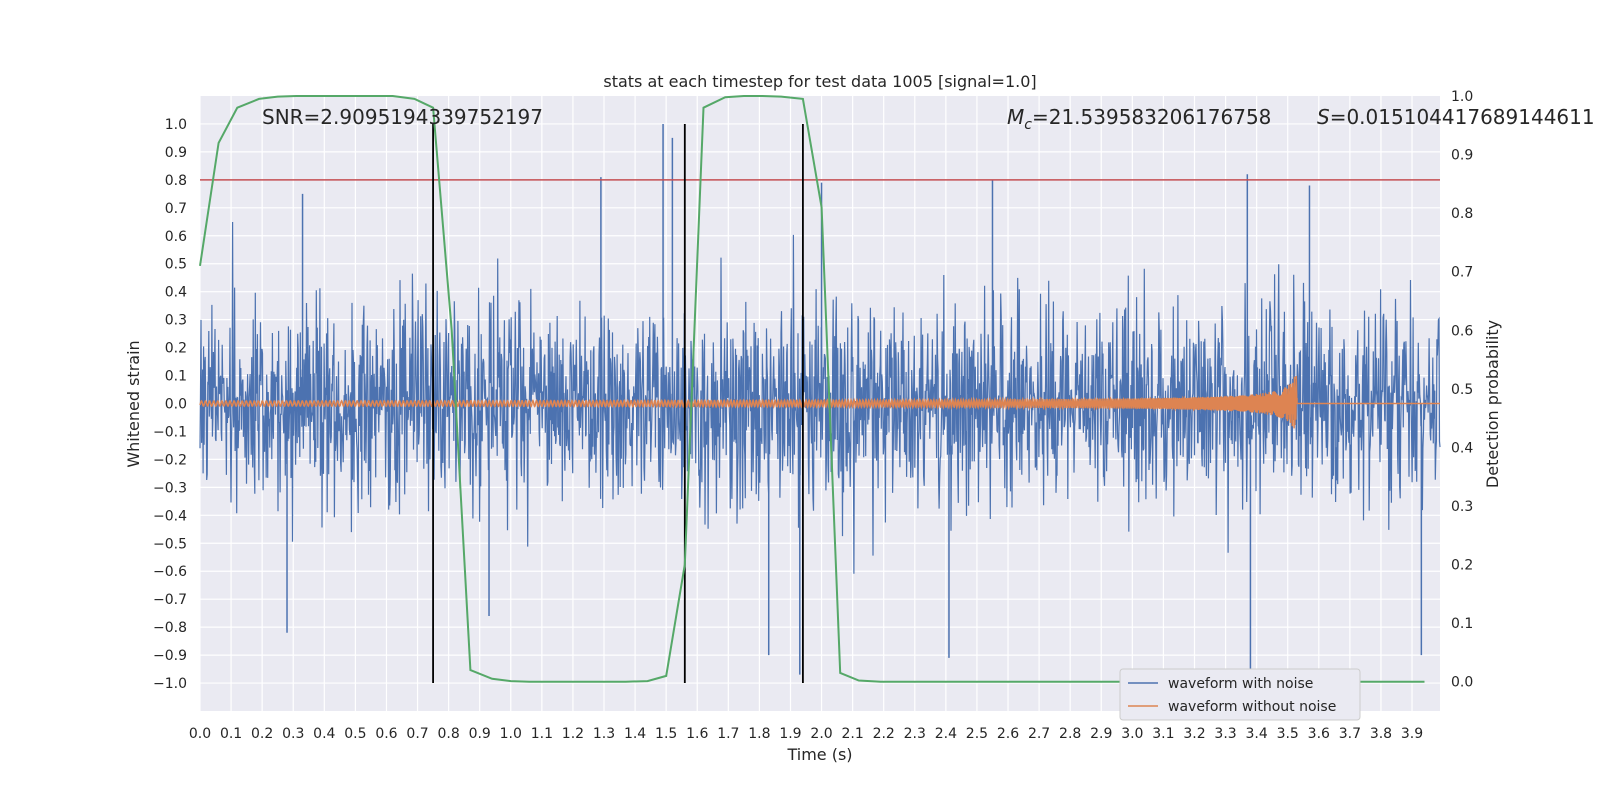 Image resolution: width=1600 pixels, height=800 pixels. I want to click on y-left-tick-label-11: 0.1, so click(176, 377).